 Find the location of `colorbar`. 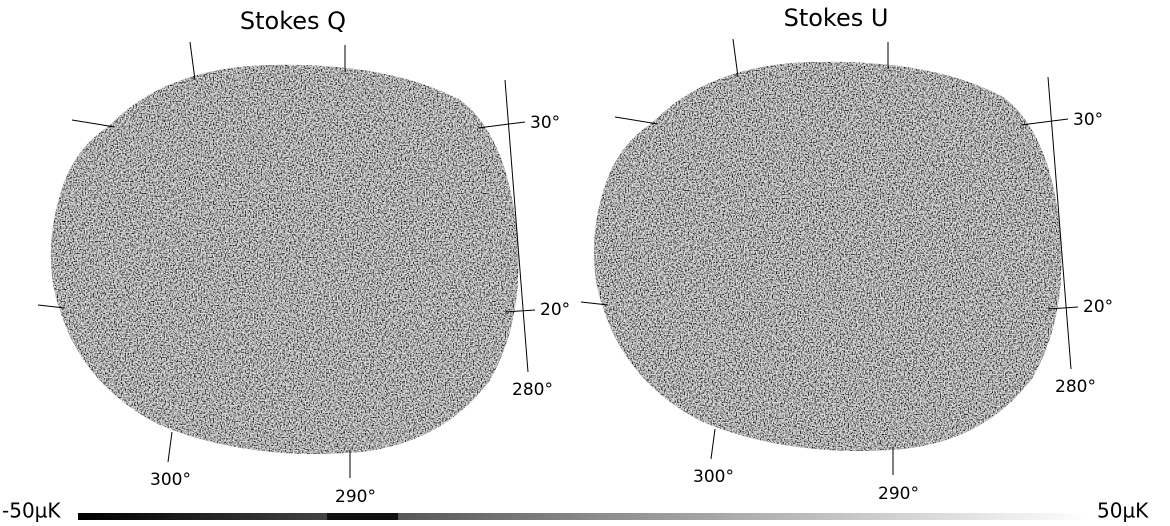

colorbar is located at coordinates (584, 516).